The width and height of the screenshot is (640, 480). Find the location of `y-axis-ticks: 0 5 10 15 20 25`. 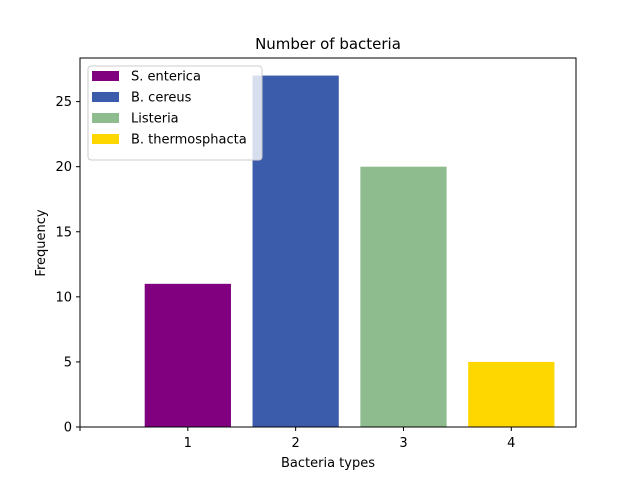

y-axis-ticks: 0 5 10 15 20 25 is located at coordinates (67, 265).